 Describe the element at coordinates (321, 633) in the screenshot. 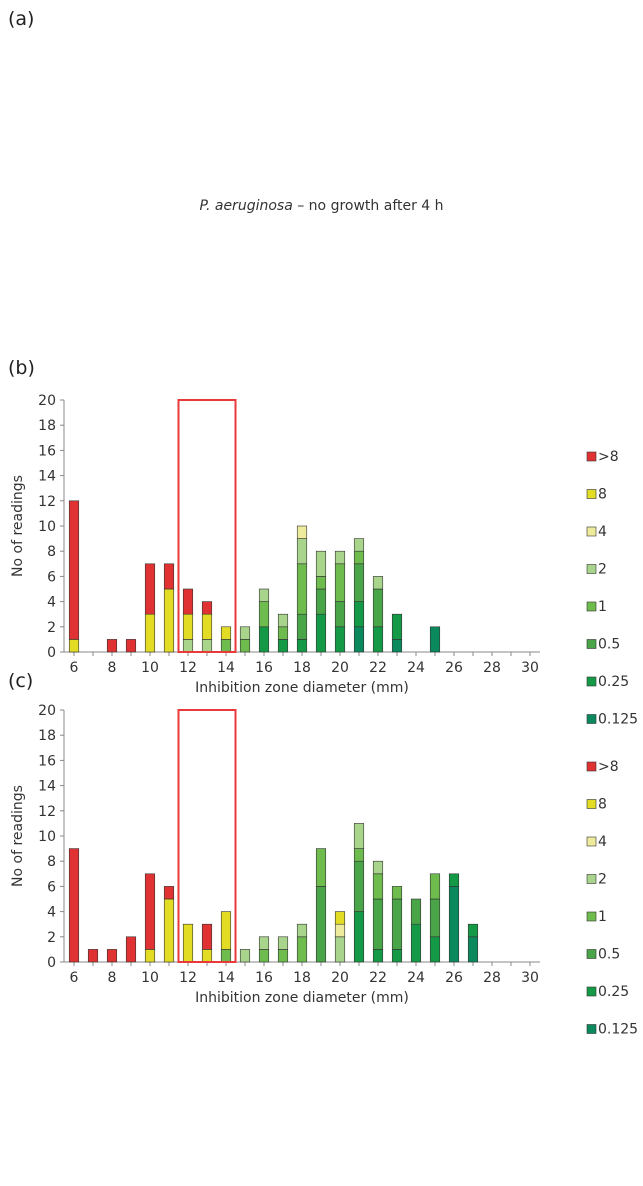

I see `bar-19-mic-0.25` at that location.